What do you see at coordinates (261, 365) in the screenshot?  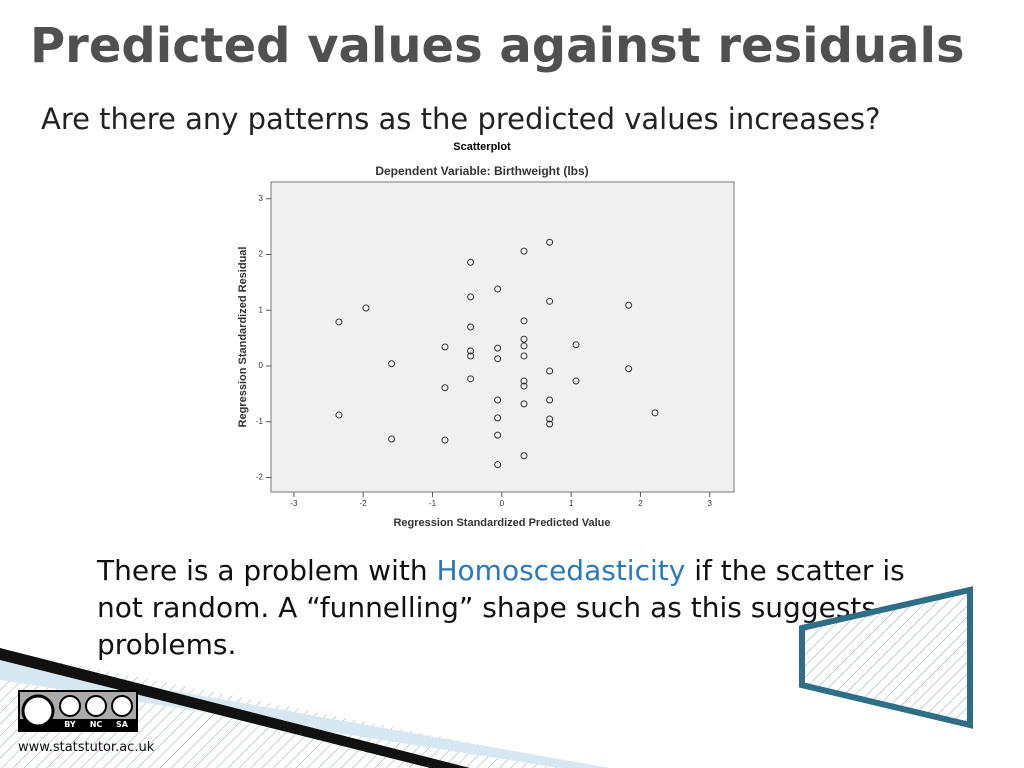 I see `y-tick-label: 0` at bounding box center [261, 365].